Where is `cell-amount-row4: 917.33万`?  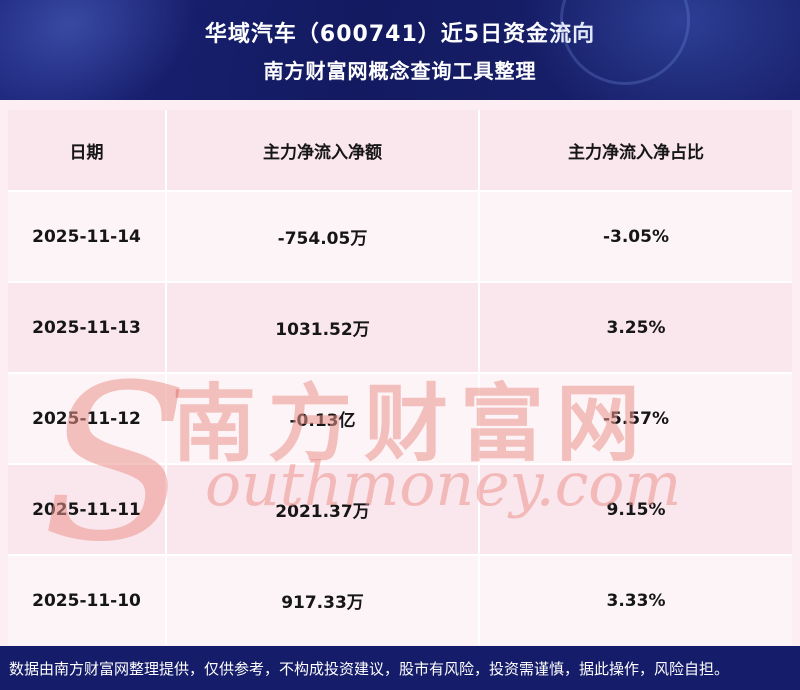 cell-amount-row4: 917.33万 is located at coordinates (322, 600).